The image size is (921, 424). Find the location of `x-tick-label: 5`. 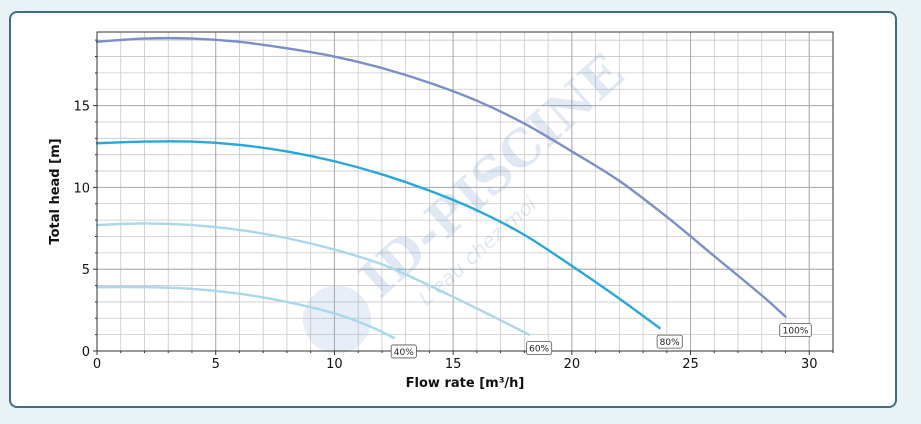

x-tick-label: 5 is located at coordinates (216, 364).